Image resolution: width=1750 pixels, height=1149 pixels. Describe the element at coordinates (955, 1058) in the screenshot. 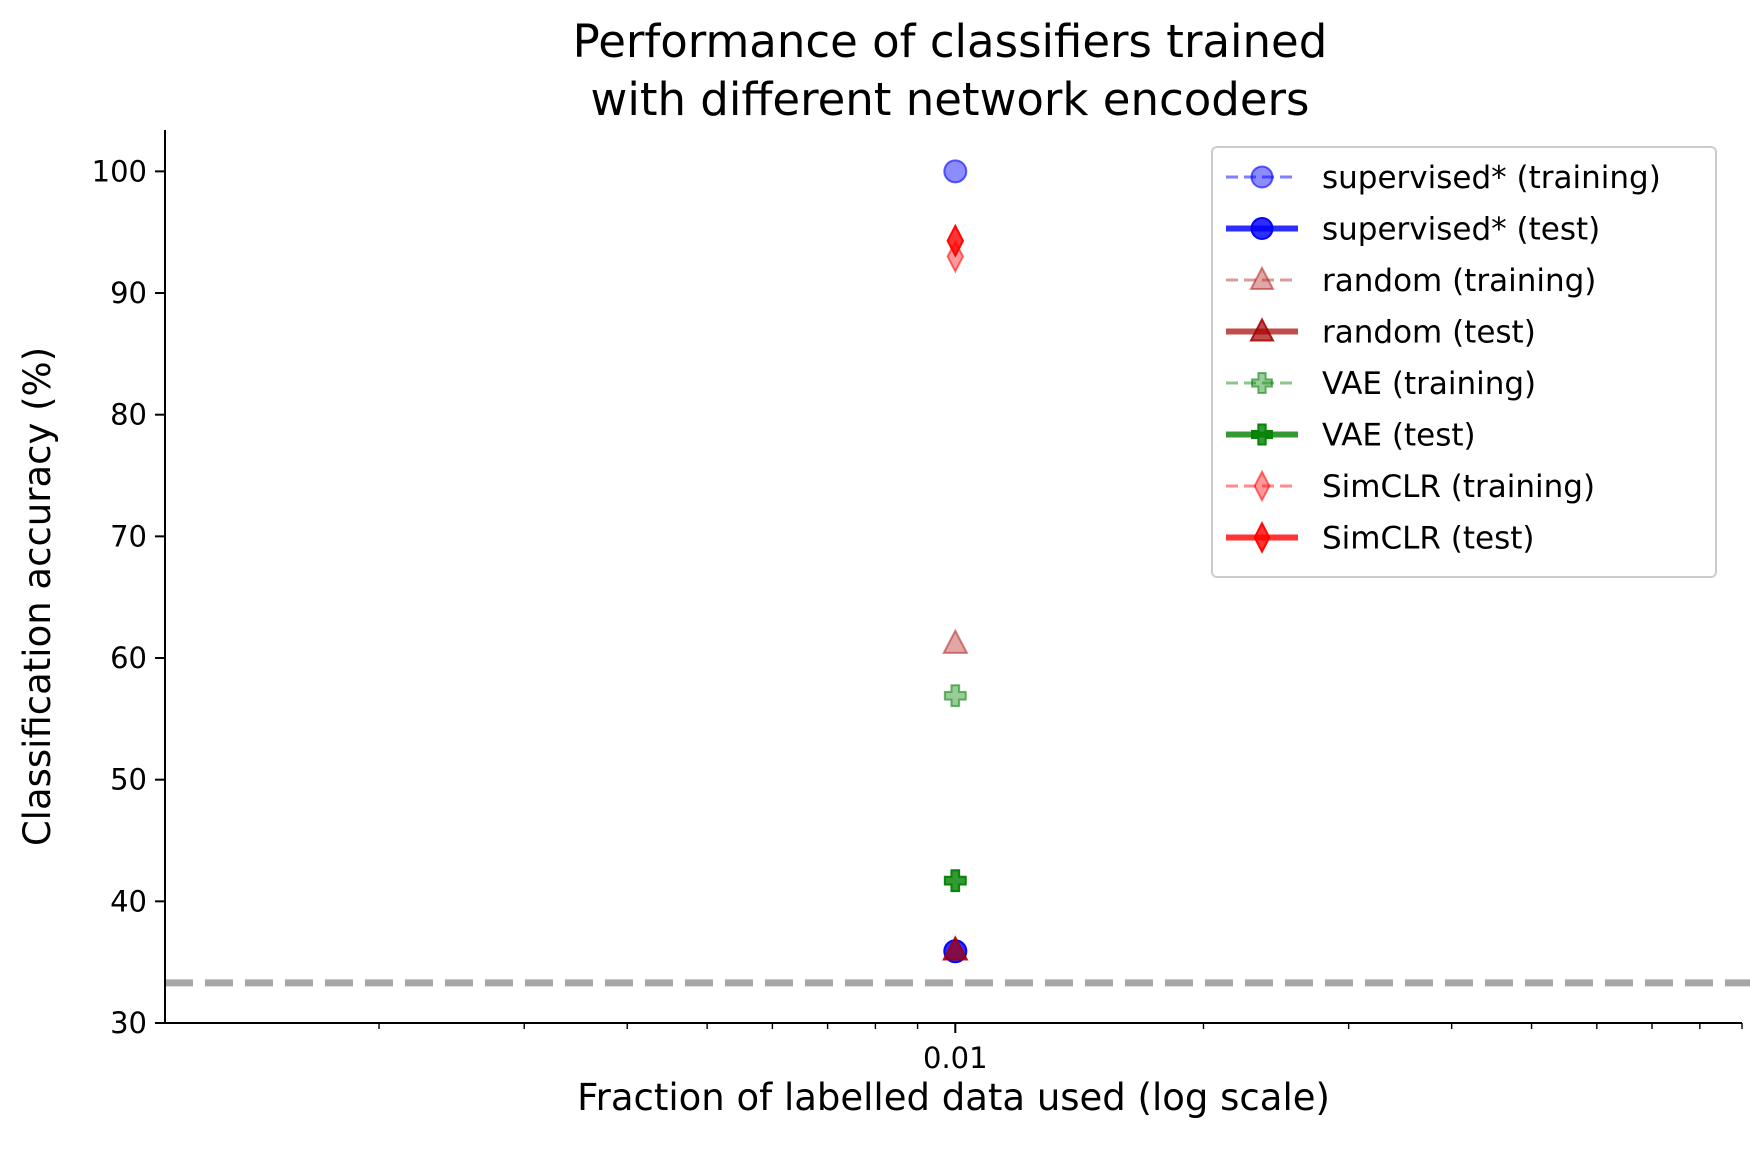

I see `x-tick-label: 0.01` at that location.